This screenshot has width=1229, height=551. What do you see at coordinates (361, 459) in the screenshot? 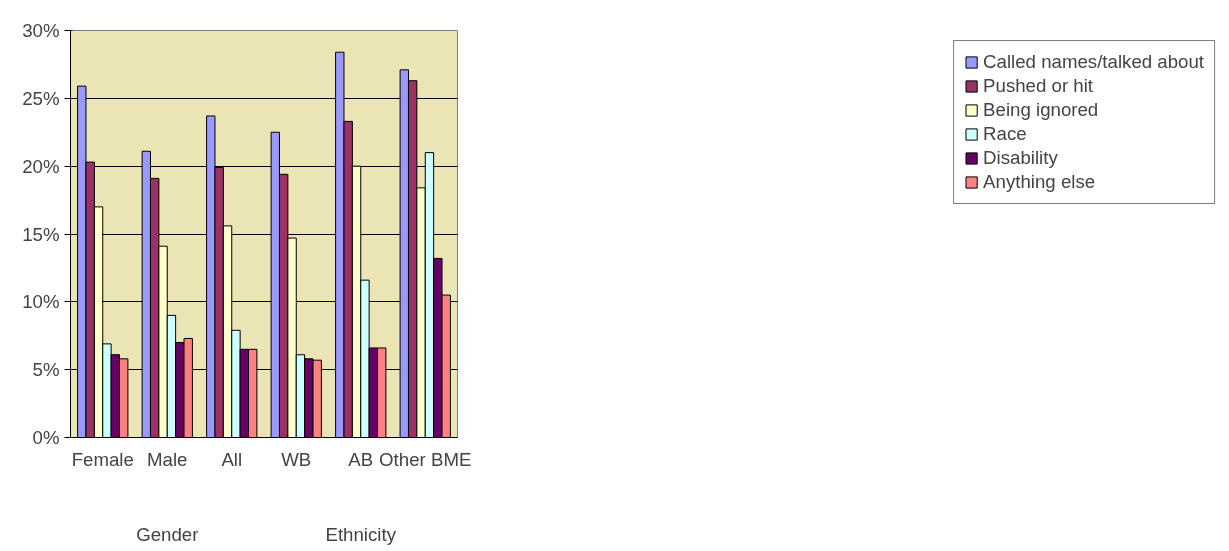
I see `x-tick-label: AB` at bounding box center [361, 459].